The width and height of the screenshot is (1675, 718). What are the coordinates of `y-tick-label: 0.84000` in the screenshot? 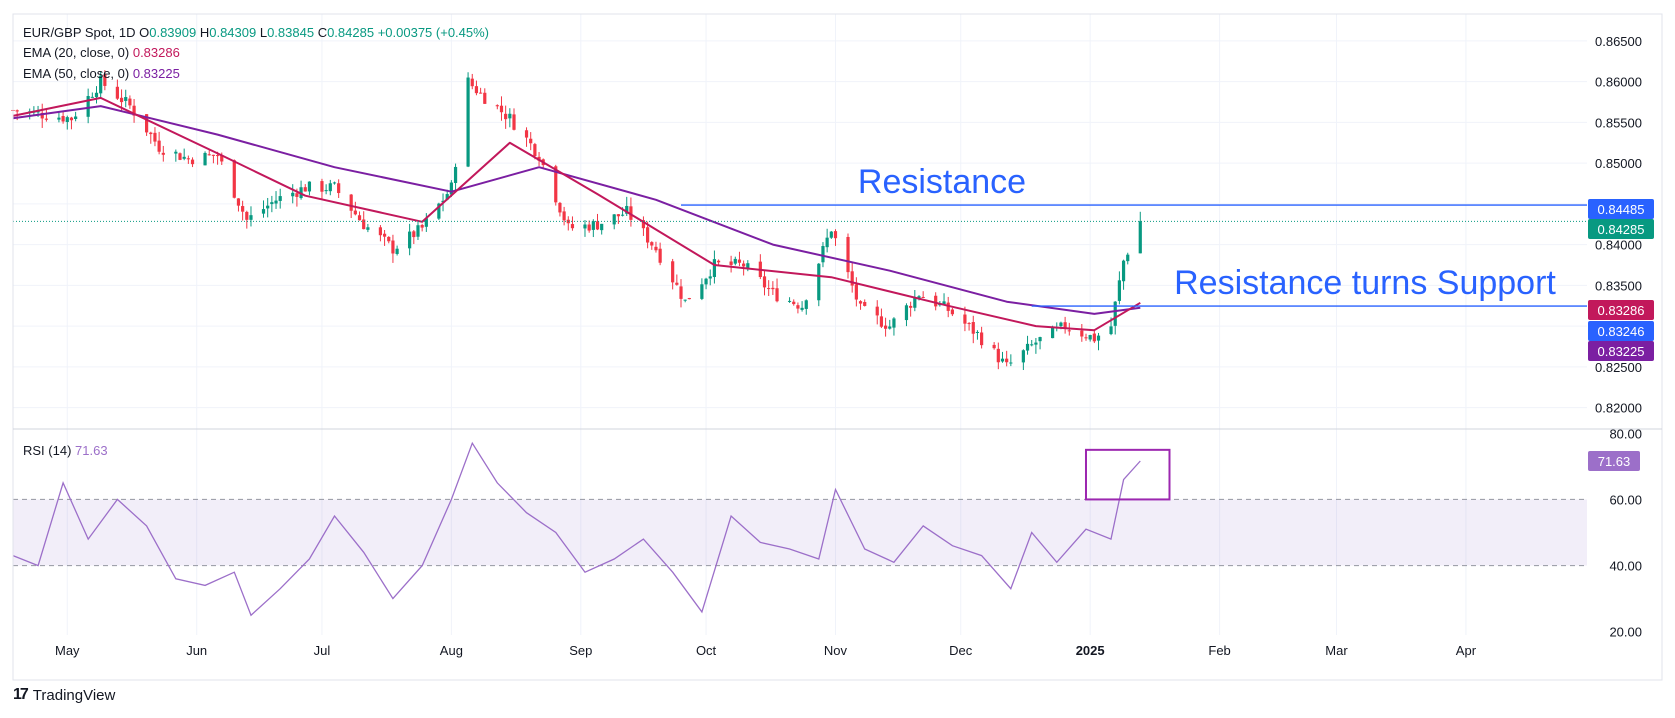 It's located at (1618, 245).